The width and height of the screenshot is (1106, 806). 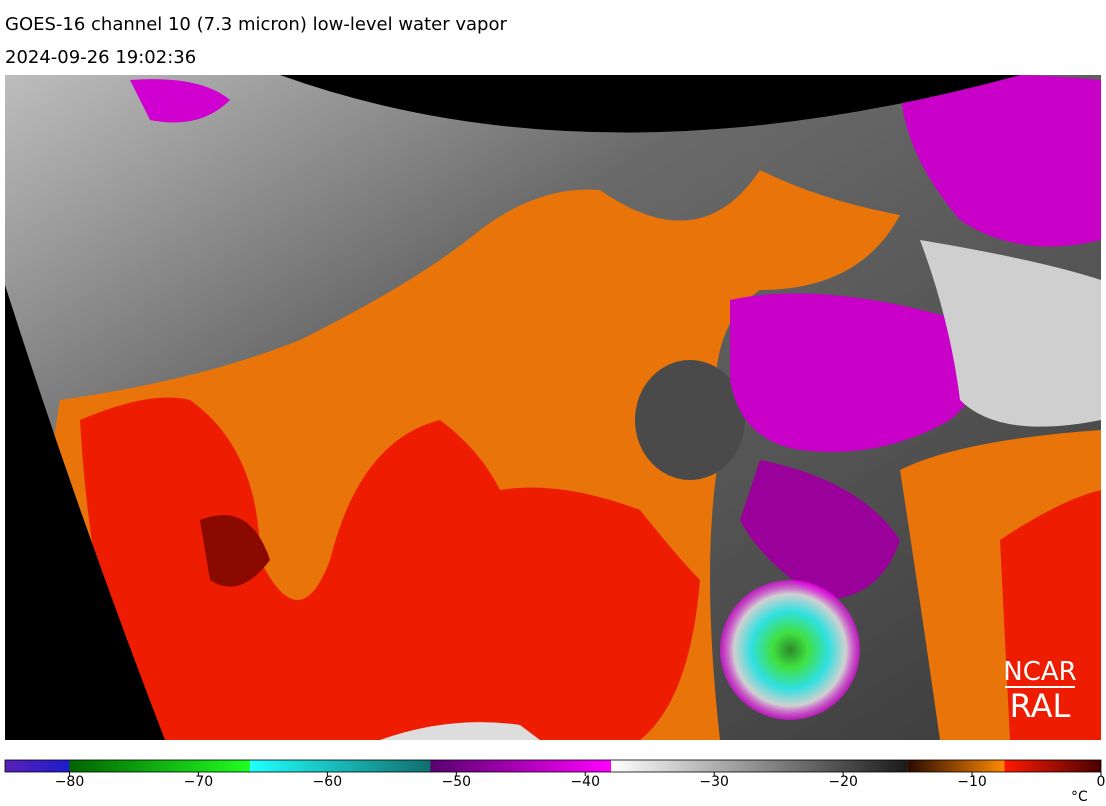 What do you see at coordinates (972, 782) in the screenshot?
I see `colorbar-tick-label: −10` at bounding box center [972, 782].